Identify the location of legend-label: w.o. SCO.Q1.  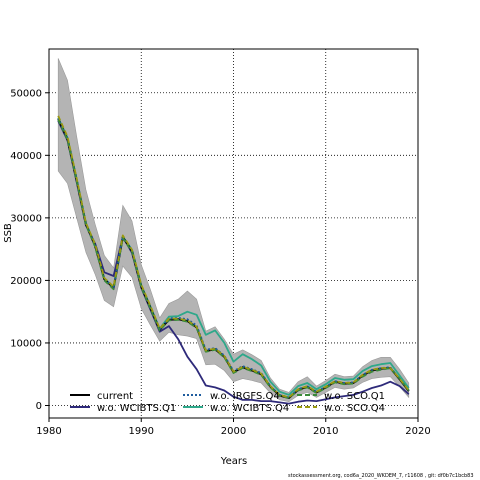
(354, 396).